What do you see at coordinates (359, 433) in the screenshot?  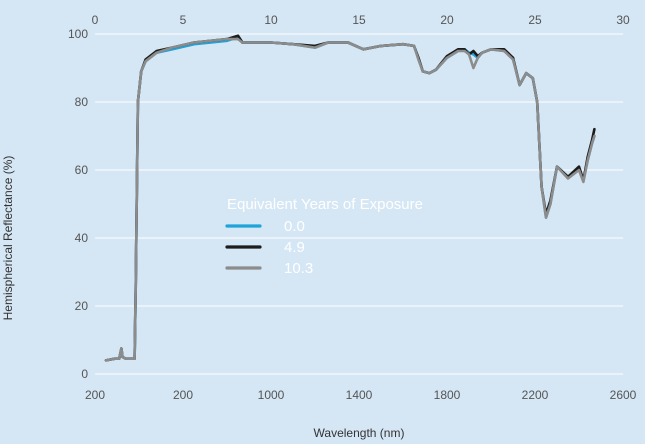 I see `x-axis-title: Wavelength (nm)` at bounding box center [359, 433].